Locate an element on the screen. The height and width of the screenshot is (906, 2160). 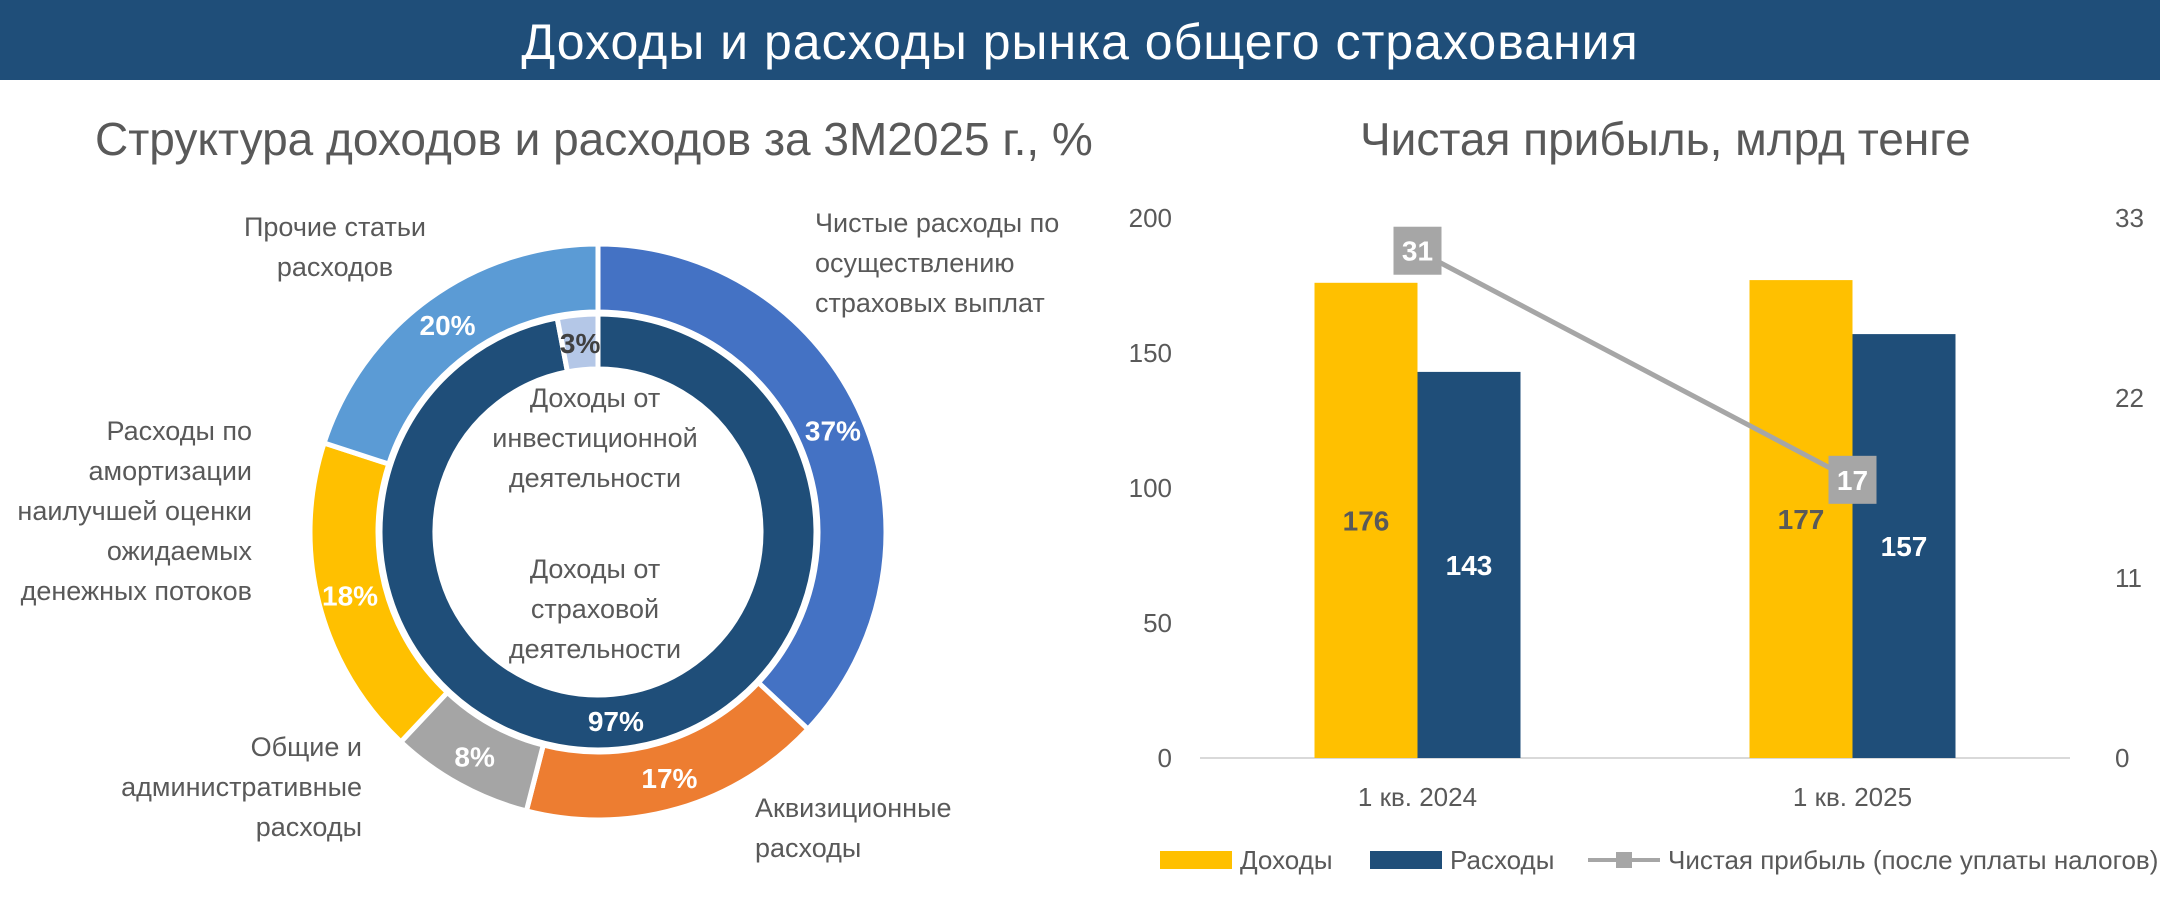
y-tick-label-2: 100 is located at coordinates (1150, 488).